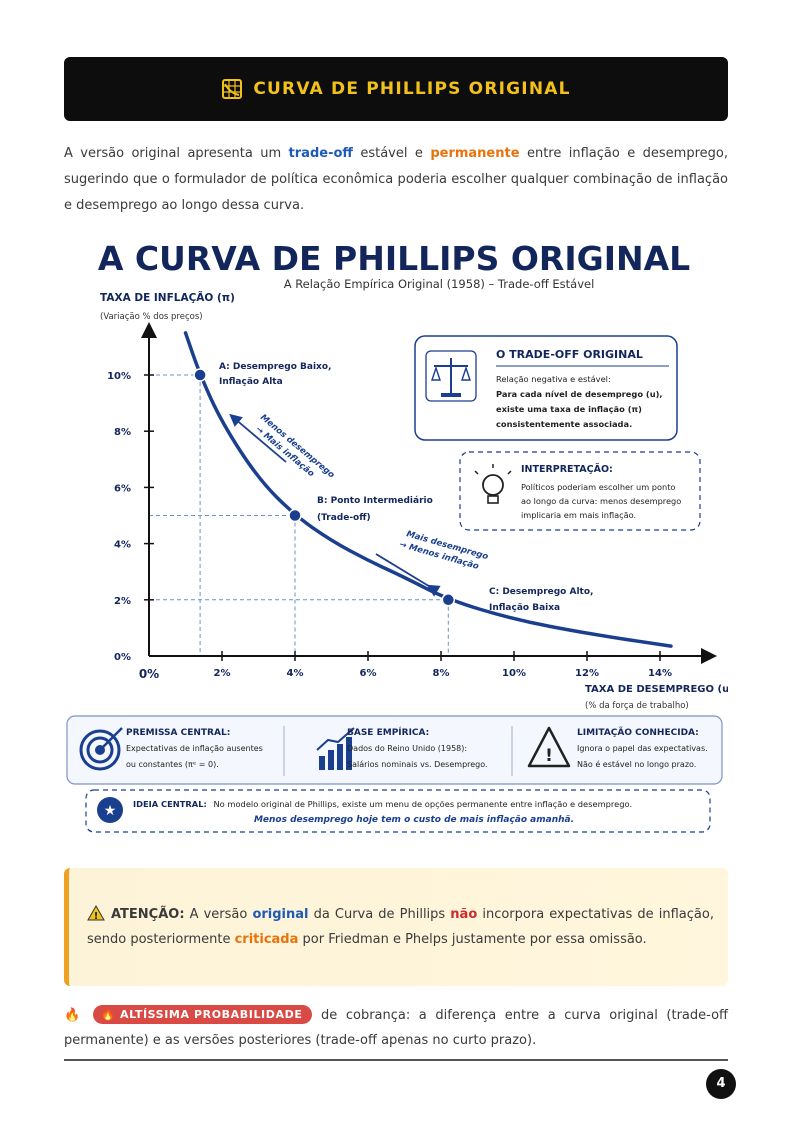 The image size is (794, 1123). Describe the element at coordinates (375, 509) in the screenshot. I see `point-b-label: B: Ponto Intermediário (Trade-off)` at that location.